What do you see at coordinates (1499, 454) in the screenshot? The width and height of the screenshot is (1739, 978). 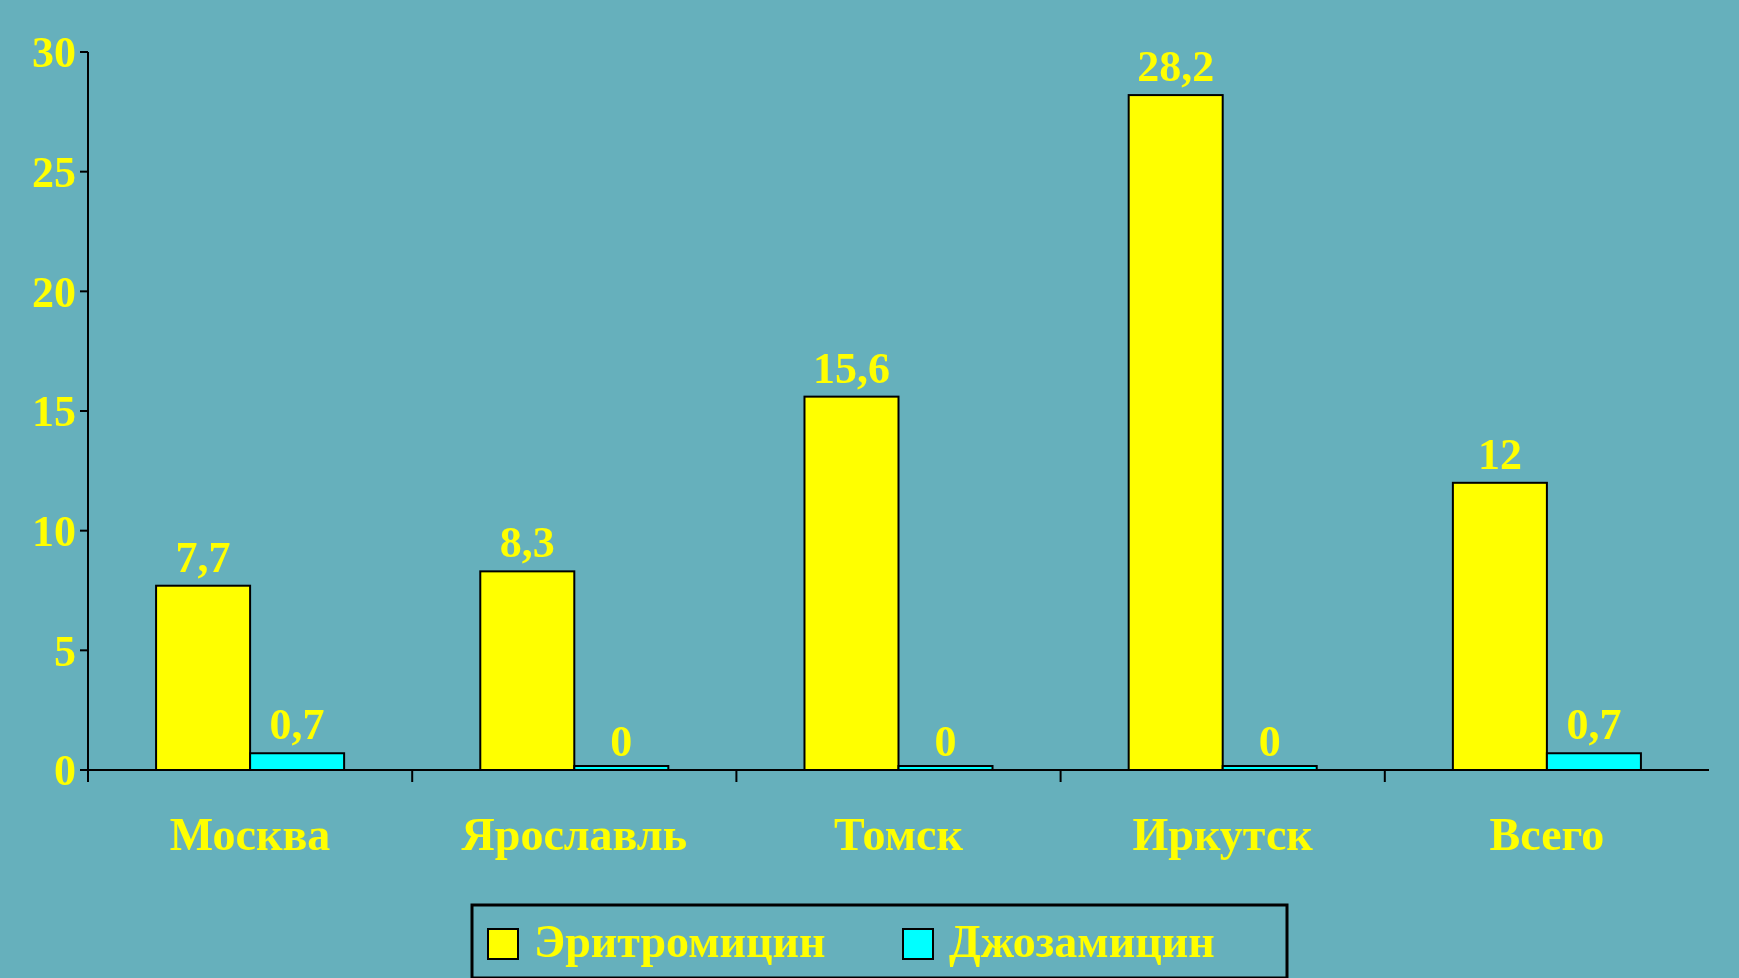 I see `data-label: 12` at bounding box center [1499, 454].